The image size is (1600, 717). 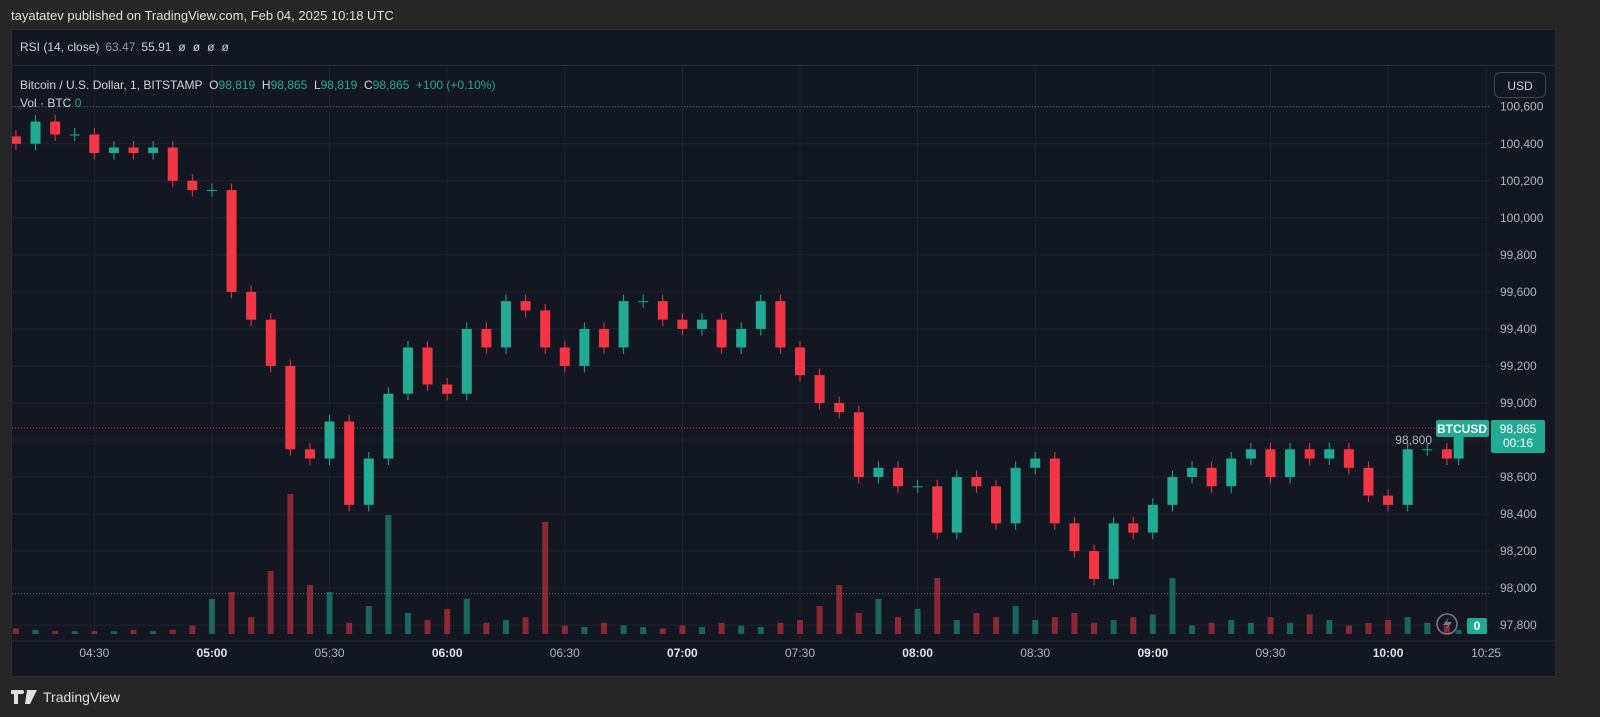 What do you see at coordinates (225, 47) in the screenshot?
I see `rsi-null-4: ø` at bounding box center [225, 47].